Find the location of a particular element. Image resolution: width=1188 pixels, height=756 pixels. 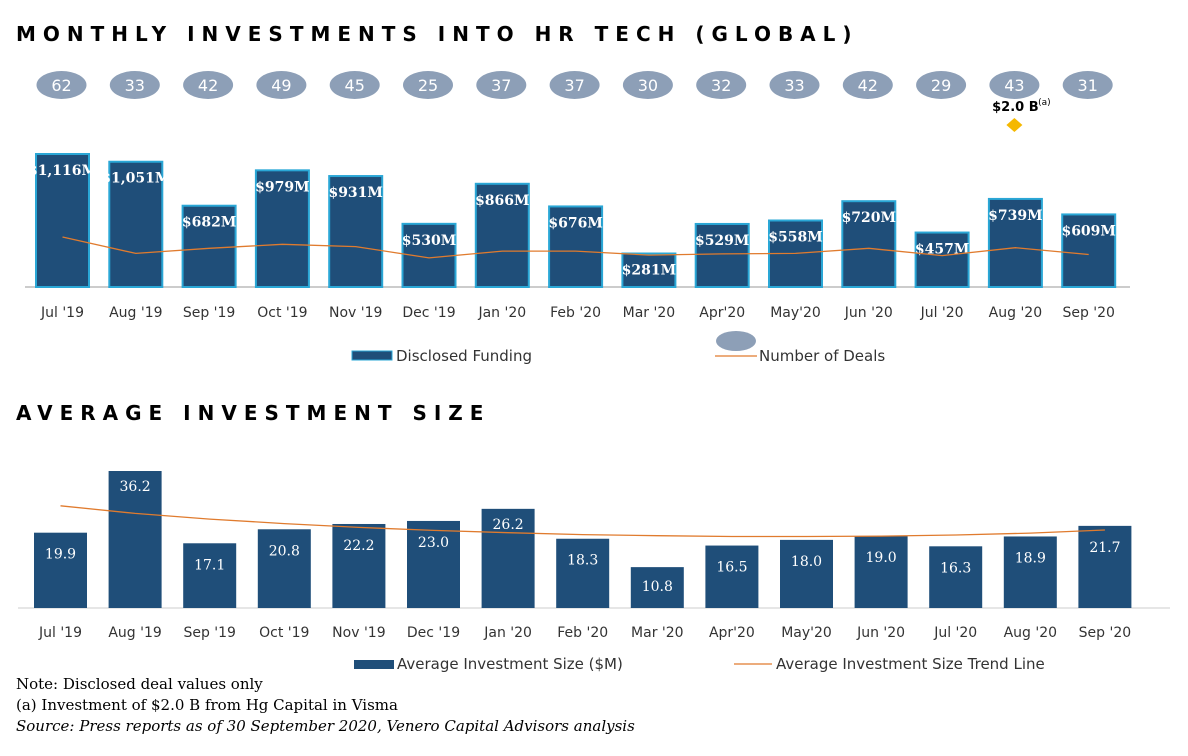

x-tick-label: Feb '20 is located at coordinates (575, 313).